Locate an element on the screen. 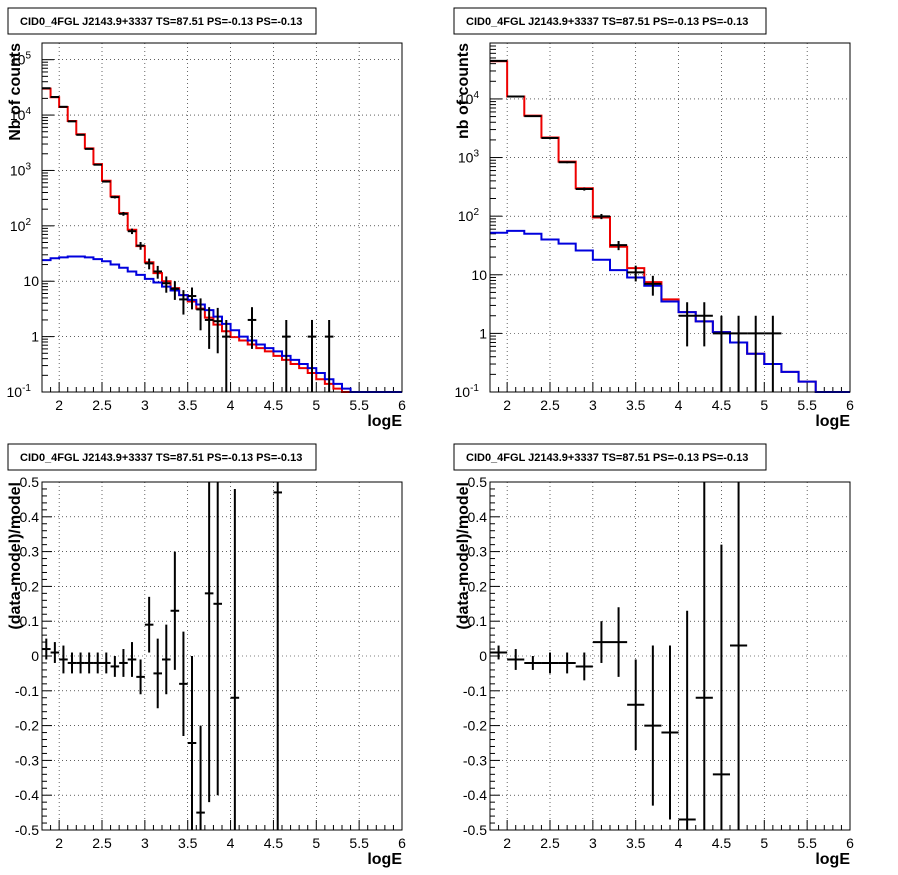 Image resolution: width=898 pixels, height=875 pixels. y-axis-label: Nb of counts is located at coordinates (15, 92).